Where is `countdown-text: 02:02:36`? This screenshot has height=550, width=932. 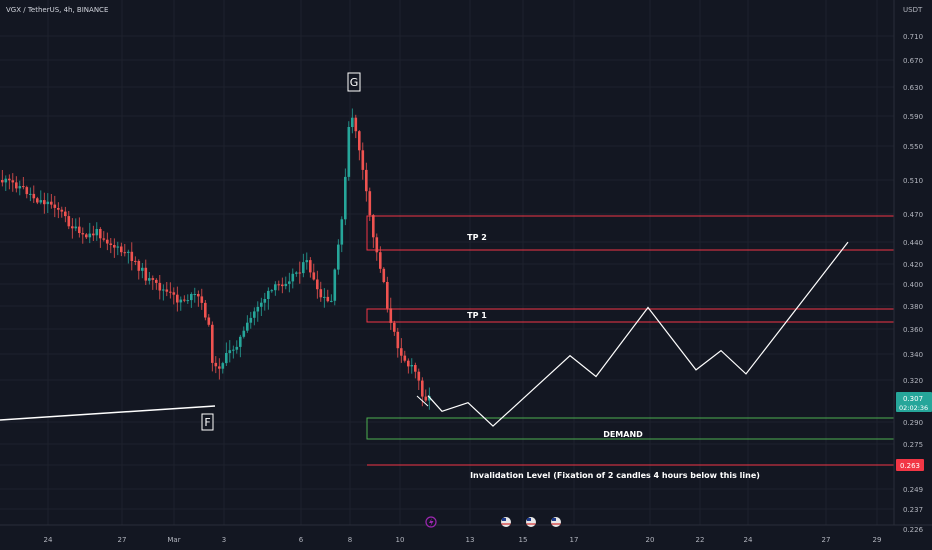 countdown-text: 02:02:36 is located at coordinates (913, 408).